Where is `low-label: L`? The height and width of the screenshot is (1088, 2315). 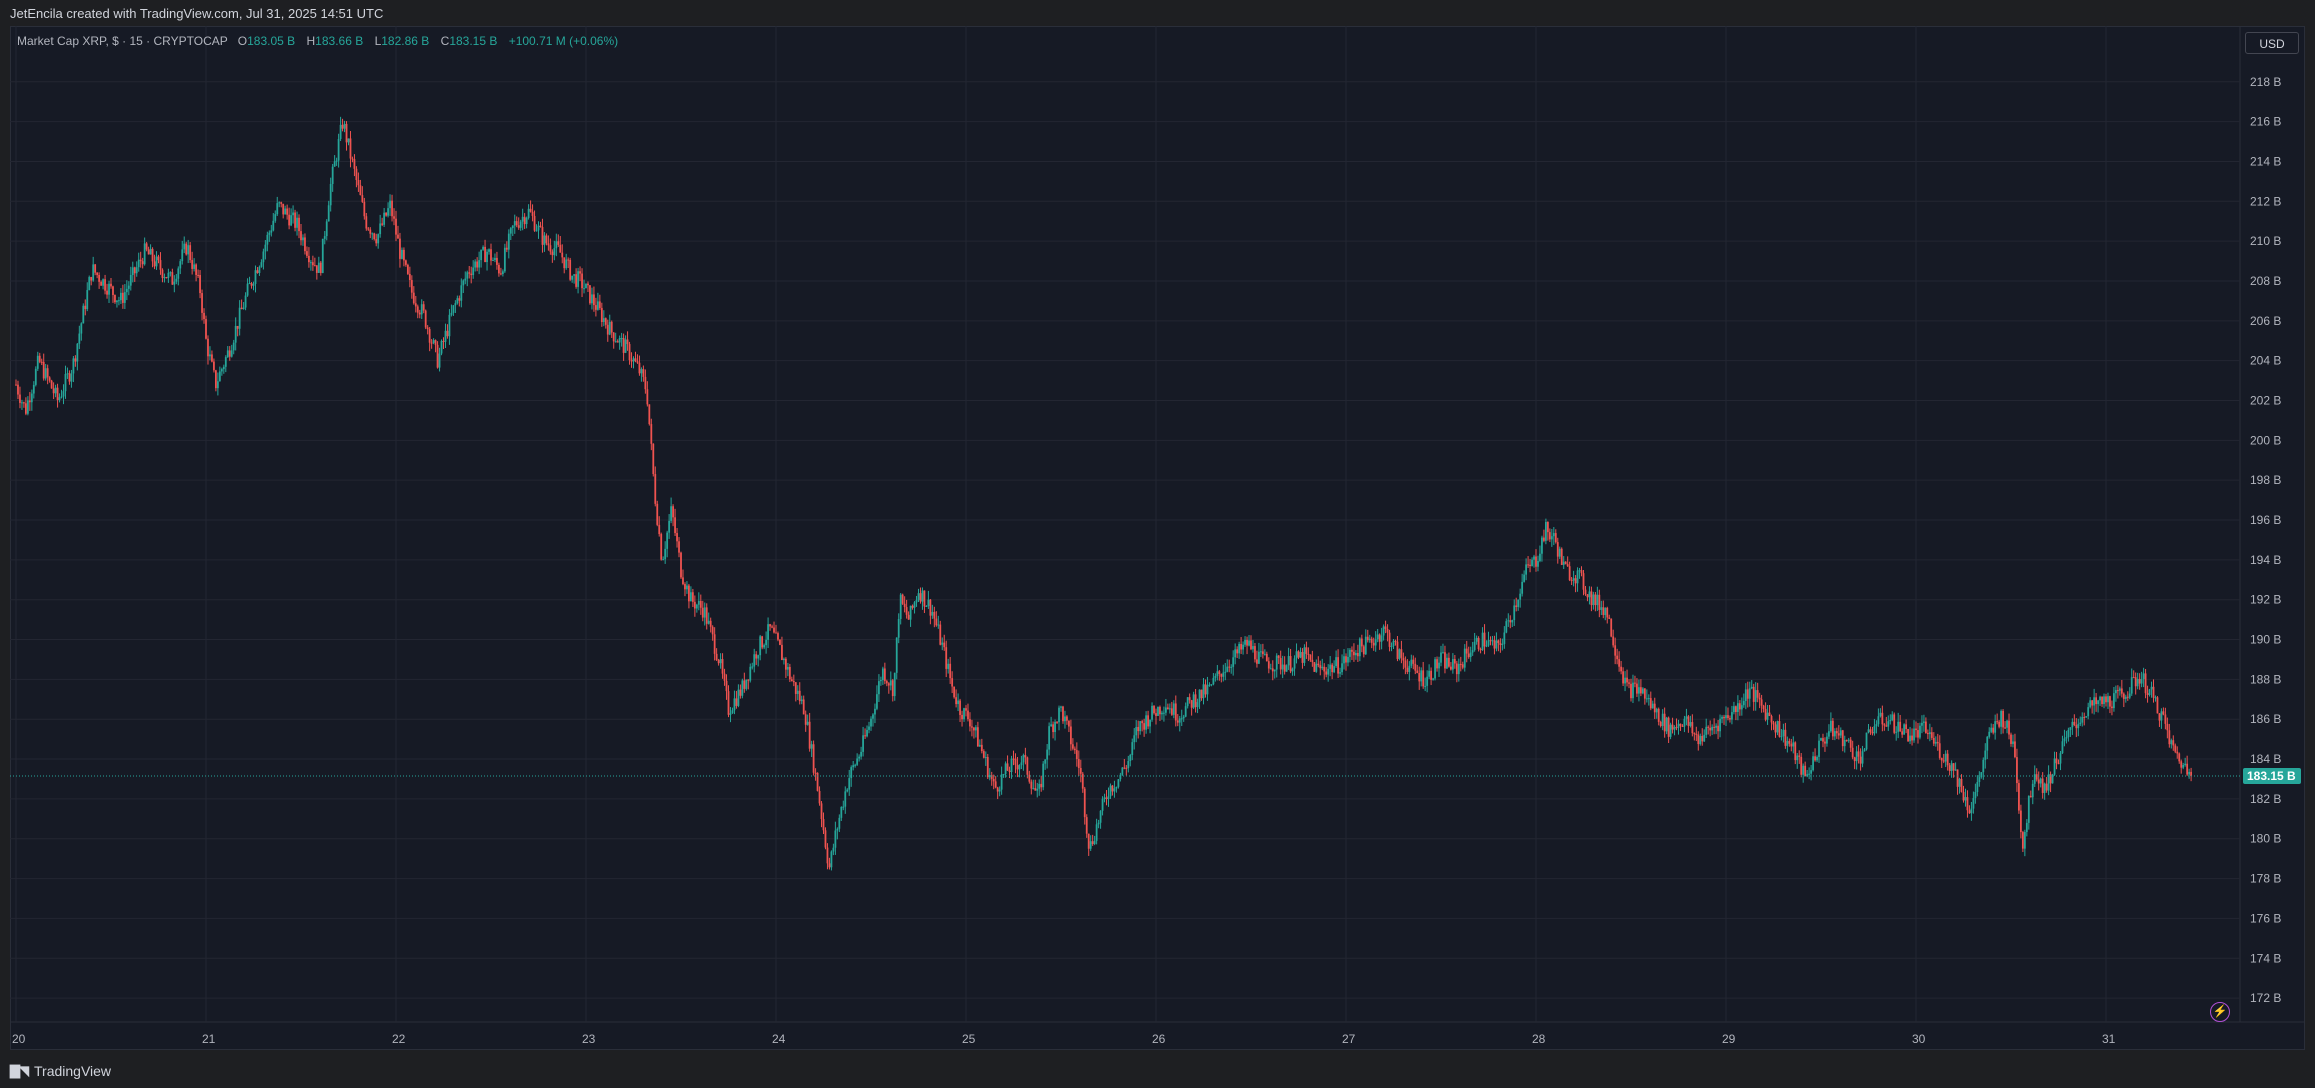 low-label: L is located at coordinates (378, 41).